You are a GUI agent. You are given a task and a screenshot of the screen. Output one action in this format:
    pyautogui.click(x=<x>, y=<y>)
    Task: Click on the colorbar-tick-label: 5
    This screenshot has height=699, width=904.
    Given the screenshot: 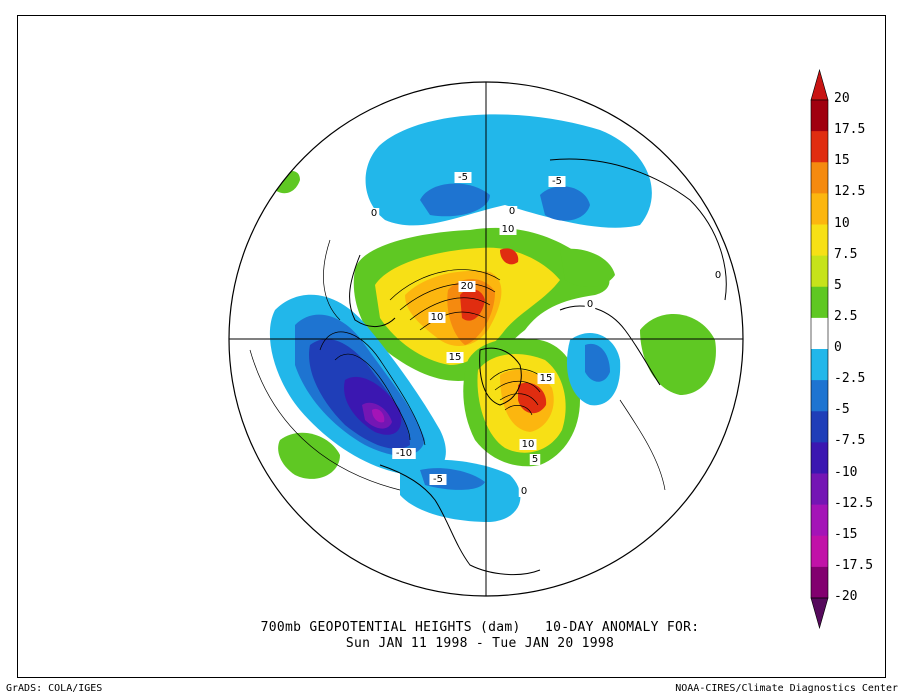 What is the action you would take?
    pyautogui.click(x=838, y=285)
    